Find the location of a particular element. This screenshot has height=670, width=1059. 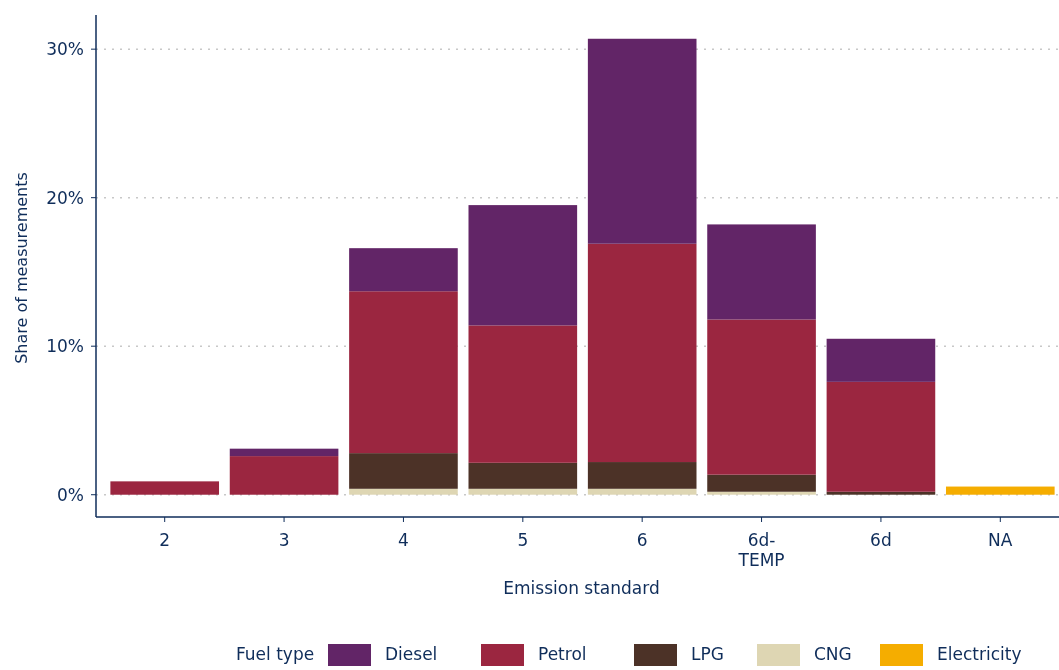

y-axis-title: Share of measurements is located at coordinates (21, 268).